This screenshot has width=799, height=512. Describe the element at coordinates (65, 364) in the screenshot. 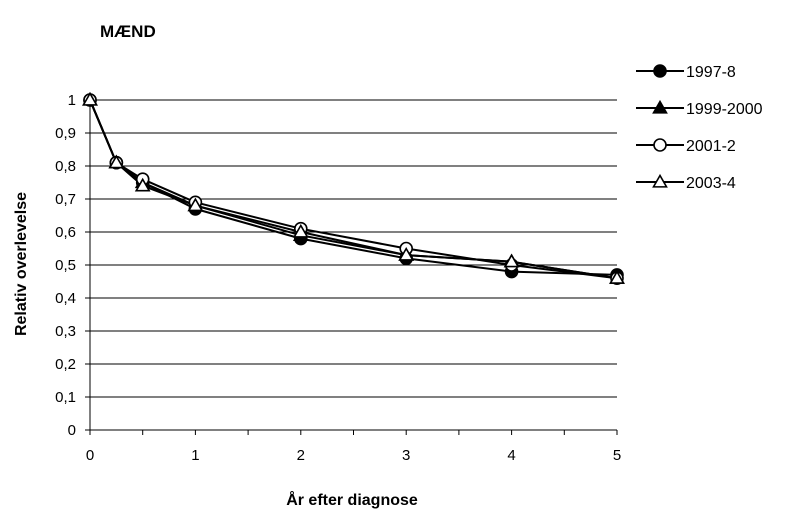

I see `y-tick-label: 0,2` at that location.